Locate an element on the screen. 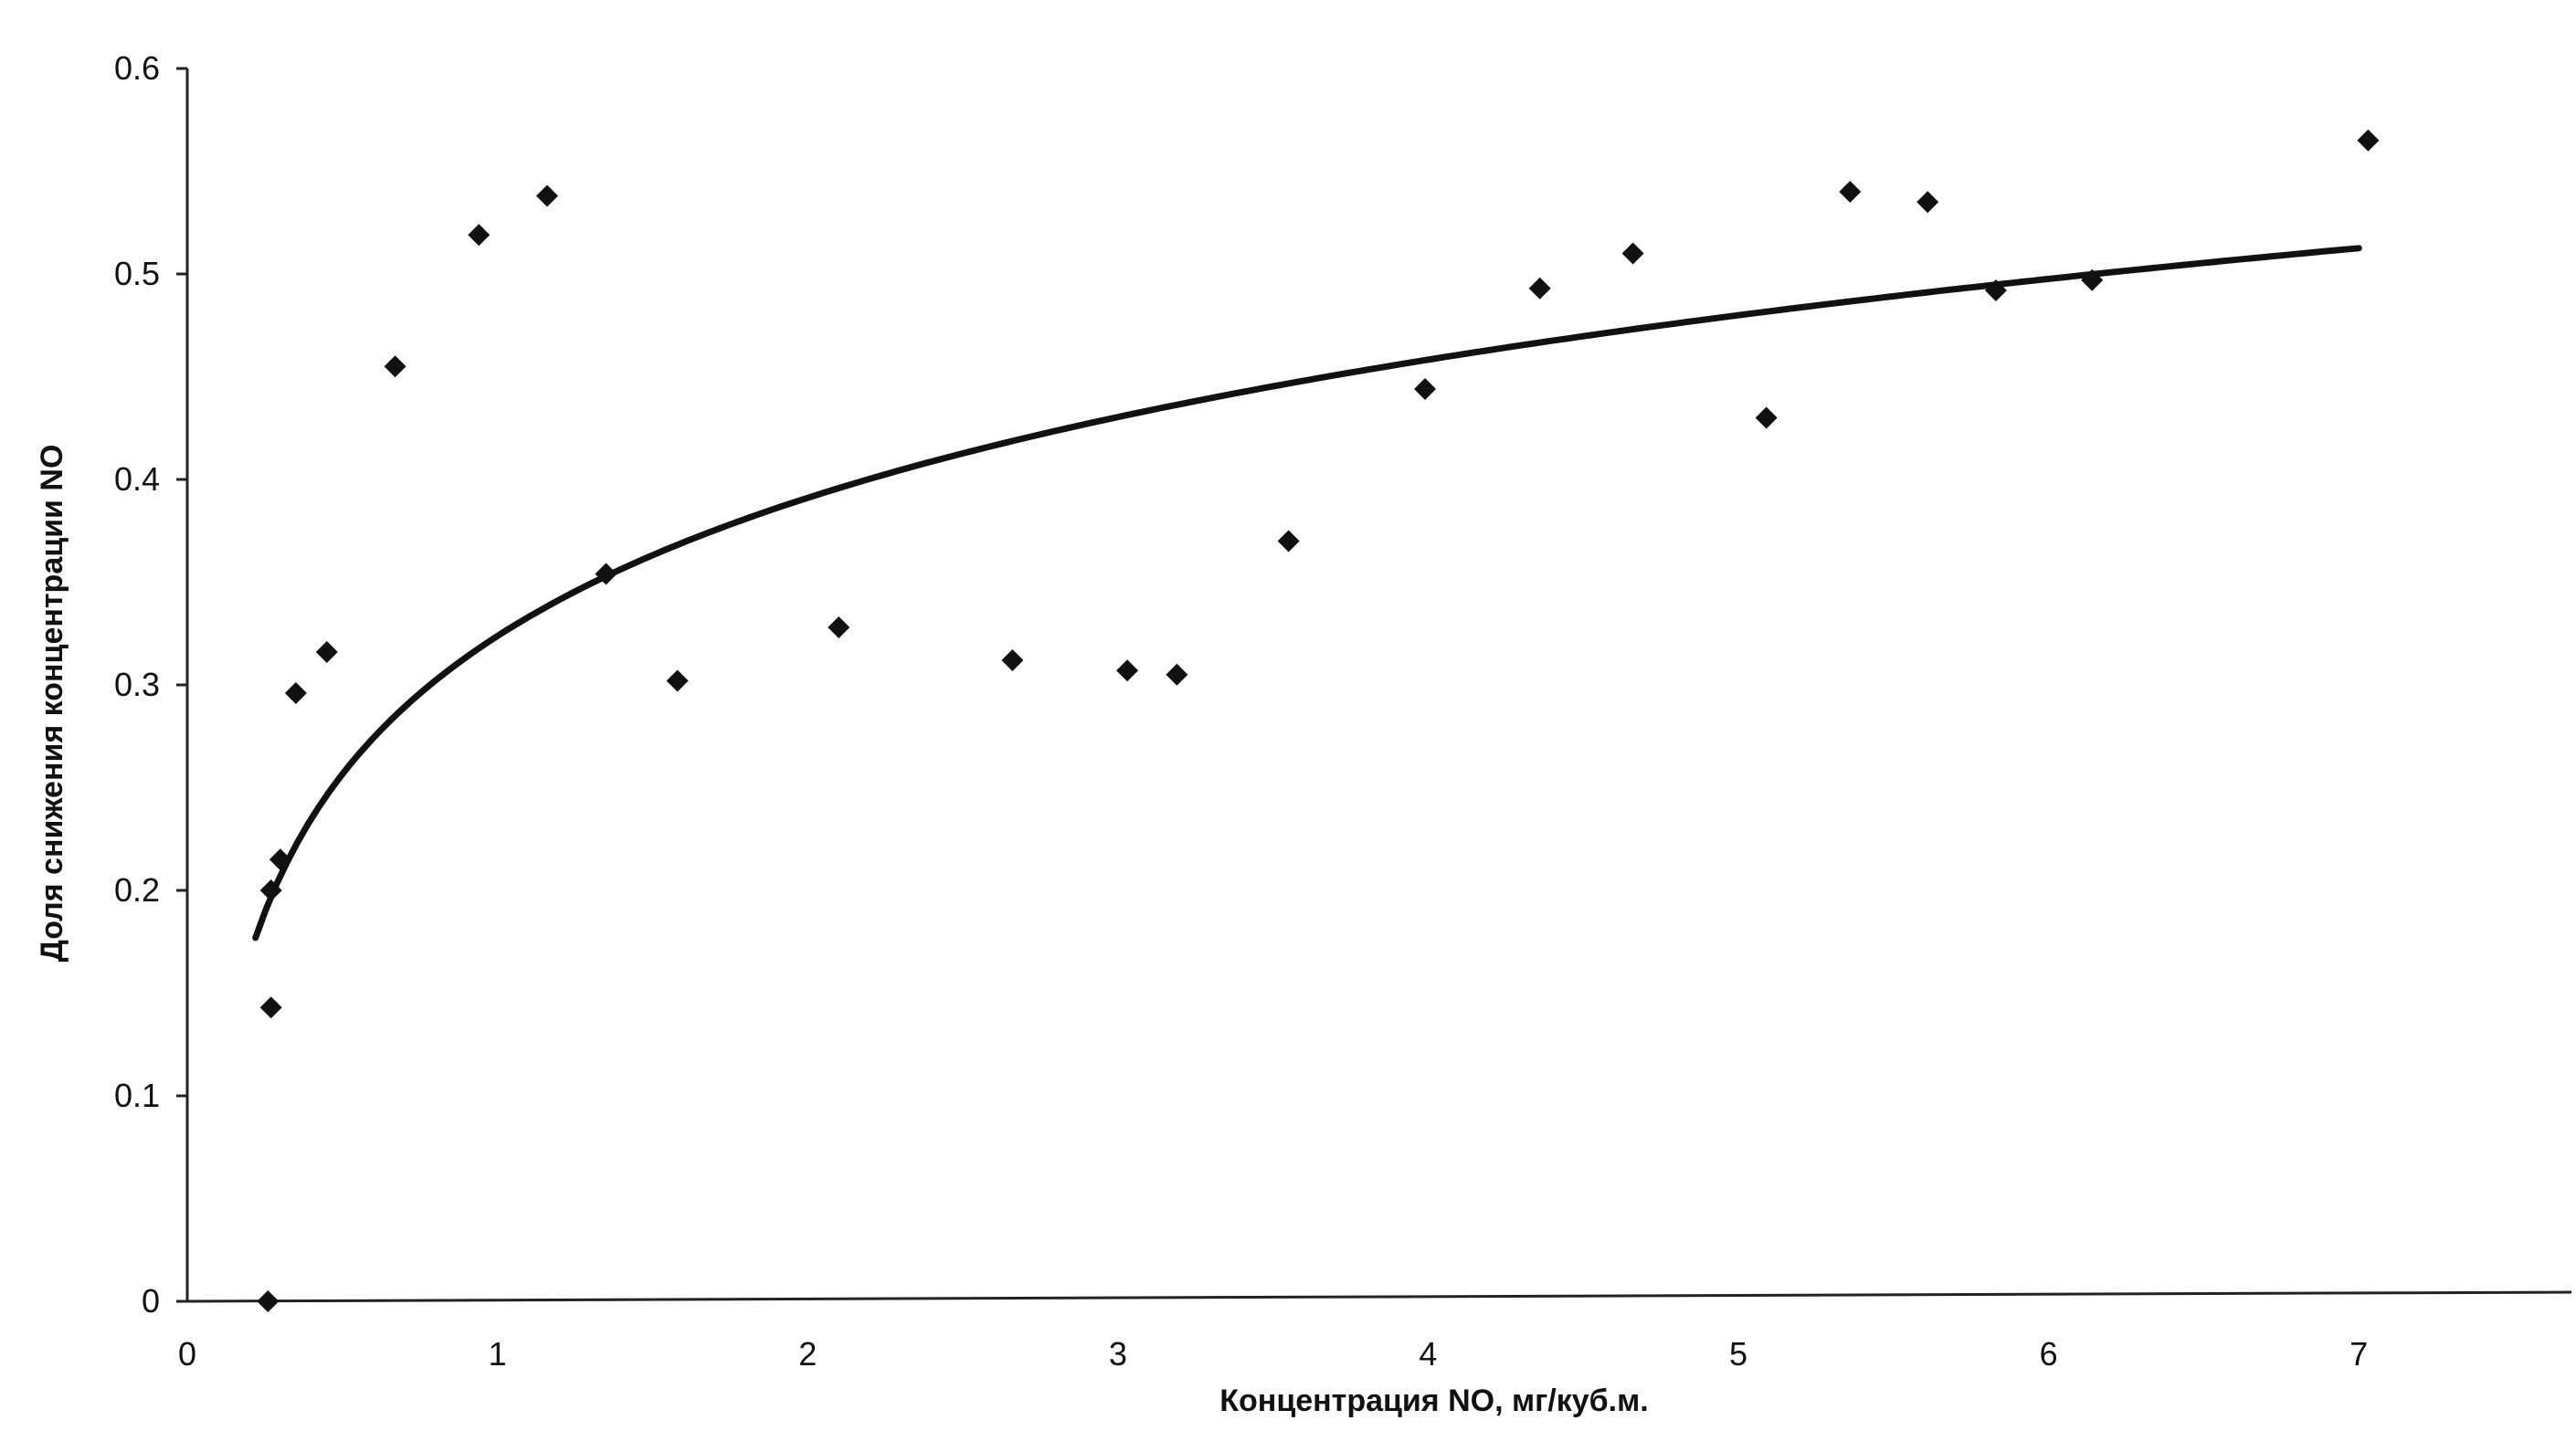 Image resolution: width=2576 pixels, height=1452 pixels. x-tick-label: 3 is located at coordinates (1118, 1354).